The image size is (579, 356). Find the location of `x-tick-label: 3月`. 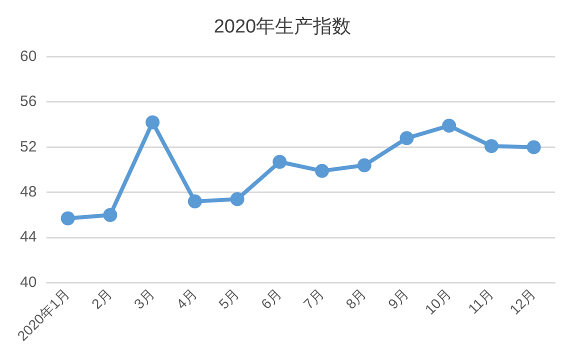

x-tick-label: 3月 is located at coordinates (144, 298).